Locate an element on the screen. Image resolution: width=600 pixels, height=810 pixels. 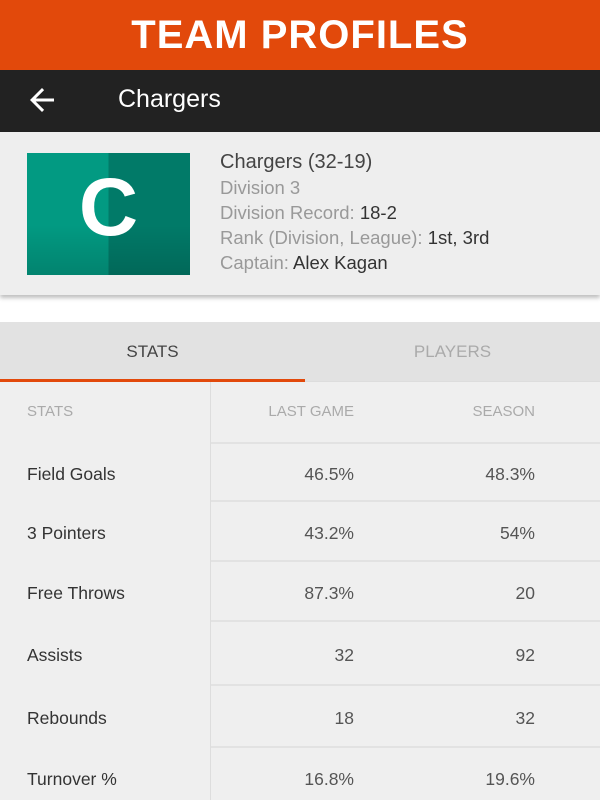
division-record: 18-2 is located at coordinates (378, 212).